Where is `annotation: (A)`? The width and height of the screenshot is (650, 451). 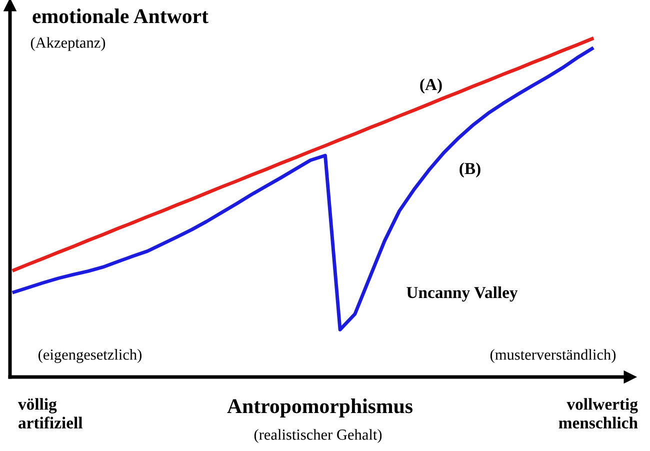 annotation: (A) is located at coordinates (431, 86).